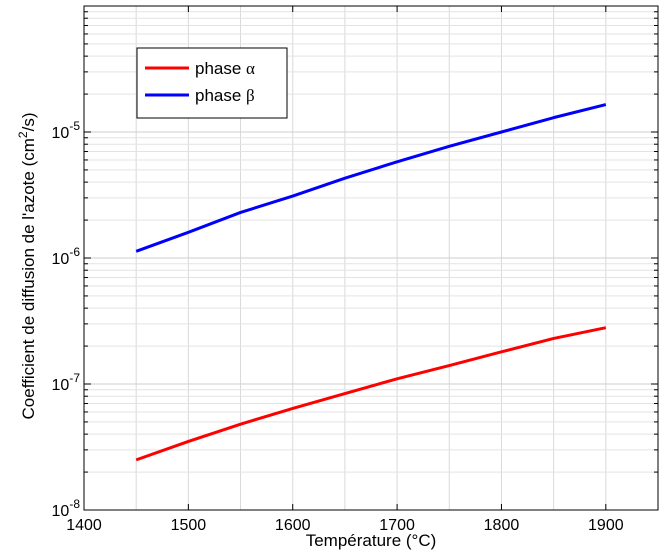 This screenshot has height=554, width=667. Describe the element at coordinates (502, 525) in the screenshot. I see `x-tick-label: 1800` at that location.